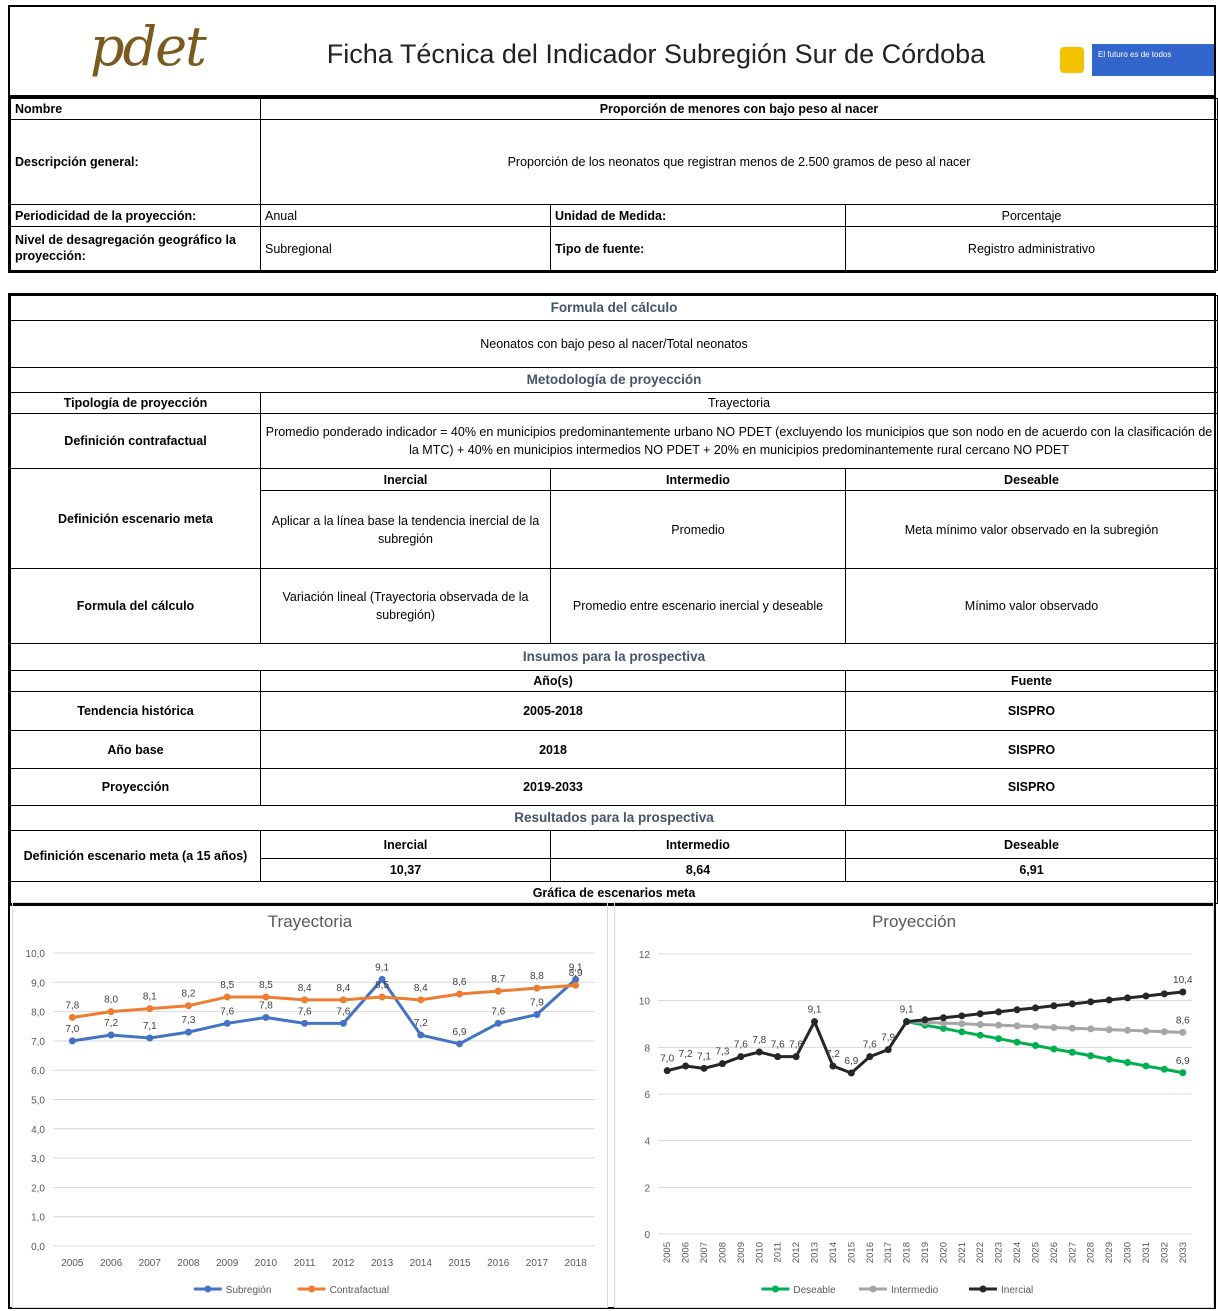 This screenshot has width=1218, height=1311. What do you see at coordinates (1183, 1252) in the screenshot?
I see `x-tick-label: 2033` at bounding box center [1183, 1252].